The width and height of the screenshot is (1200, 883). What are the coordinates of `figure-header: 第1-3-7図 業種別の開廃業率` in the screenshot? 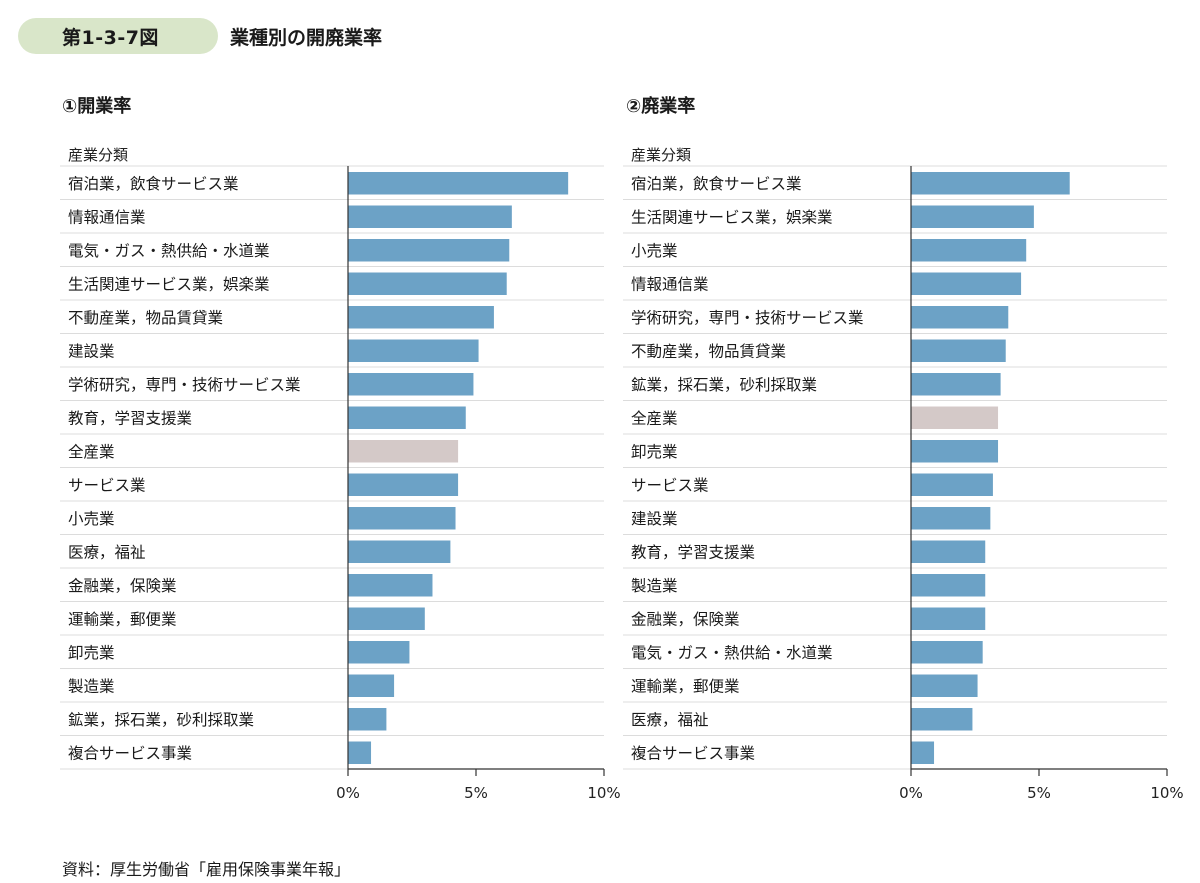 It's located at (200, 36).